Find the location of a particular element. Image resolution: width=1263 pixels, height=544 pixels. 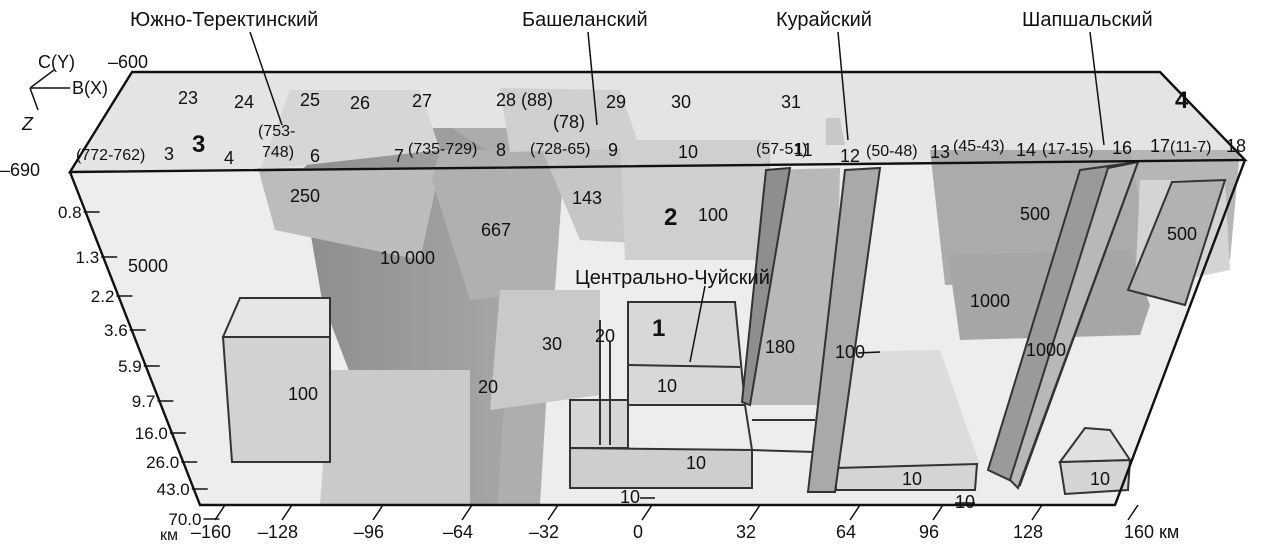

profile-label: 748) is located at coordinates (278, 152).